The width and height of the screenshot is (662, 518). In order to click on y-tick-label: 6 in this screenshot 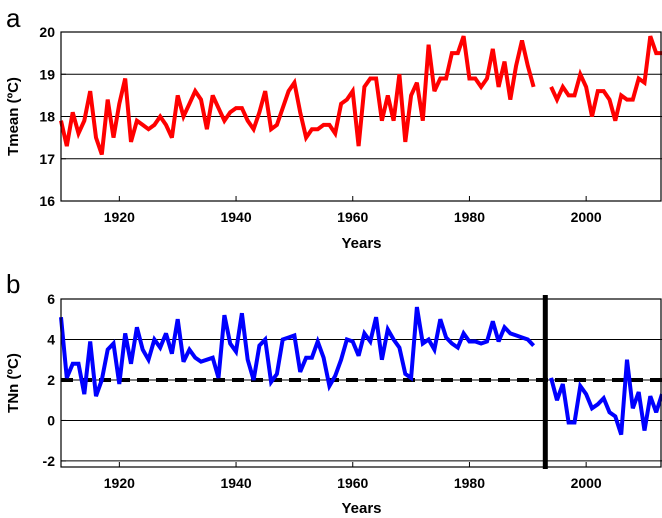, I will do `click(51, 299)`.